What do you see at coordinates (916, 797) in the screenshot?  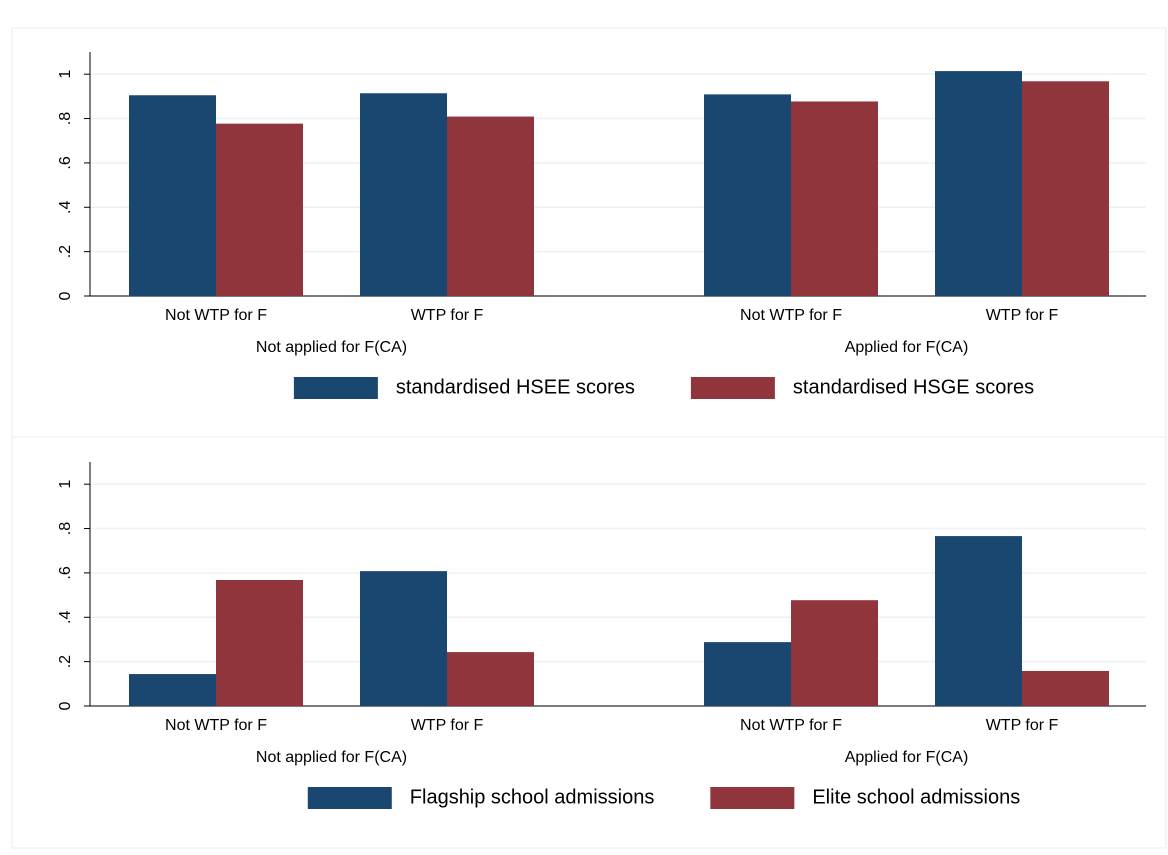 I see `legend-label: Elite school admissions` at bounding box center [916, 797].